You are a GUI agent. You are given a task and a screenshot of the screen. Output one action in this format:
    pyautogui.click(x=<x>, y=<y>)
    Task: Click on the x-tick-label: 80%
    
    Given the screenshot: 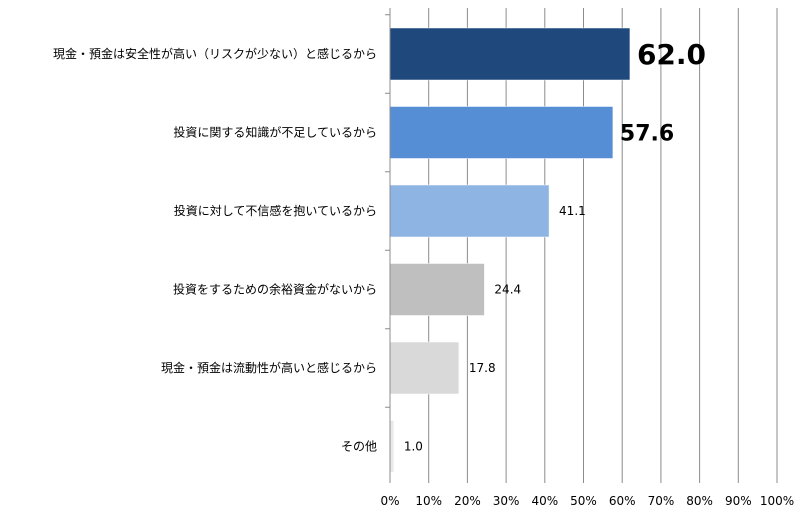 What is the action you would take?
    pyautogui.click(x=699, y=501)
    